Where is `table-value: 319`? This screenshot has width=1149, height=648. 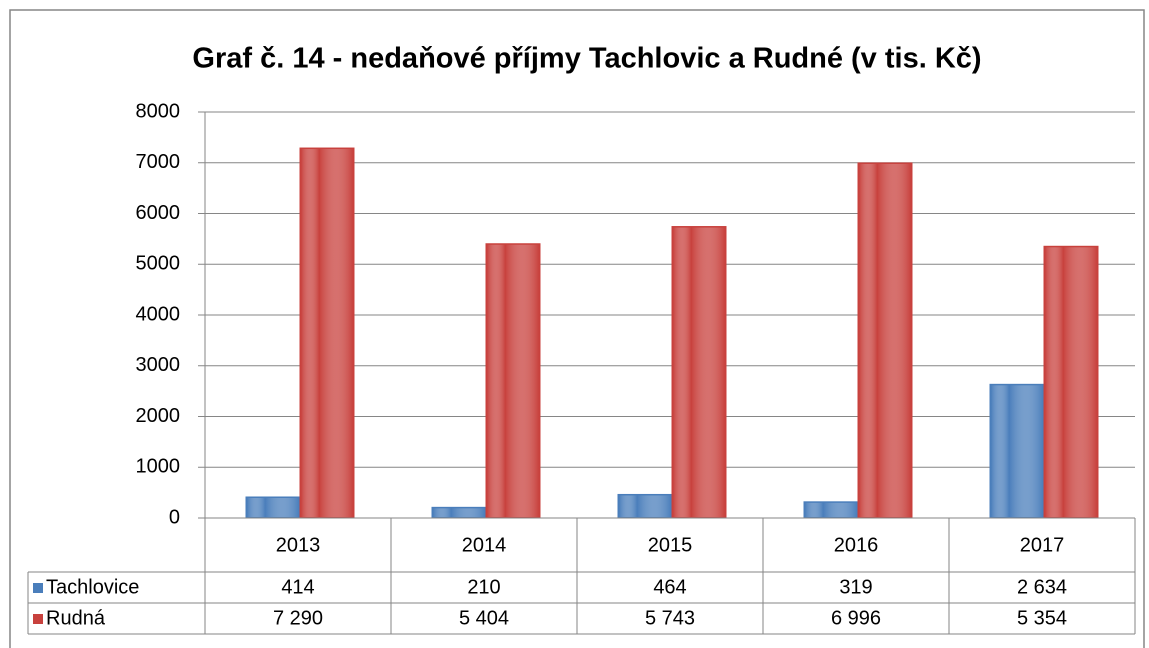
table-value: 319 is located at coordinates (855, 587).